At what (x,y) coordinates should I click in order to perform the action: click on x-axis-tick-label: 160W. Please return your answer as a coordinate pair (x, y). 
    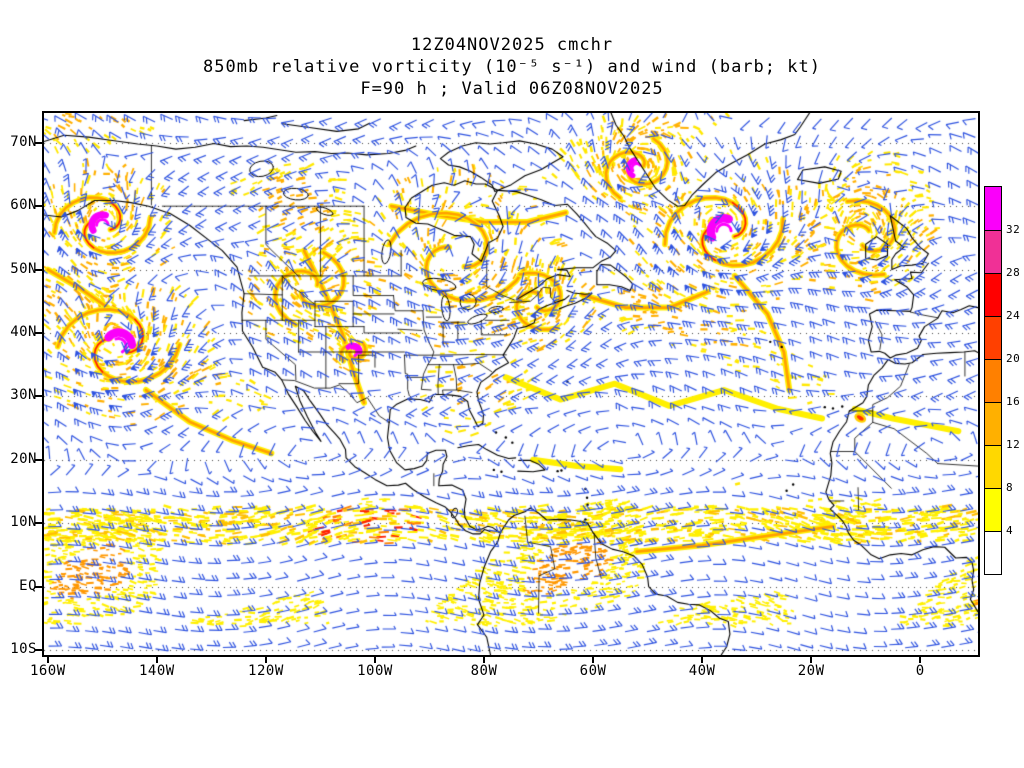
    Looking at the image, I should click on (47, 671).